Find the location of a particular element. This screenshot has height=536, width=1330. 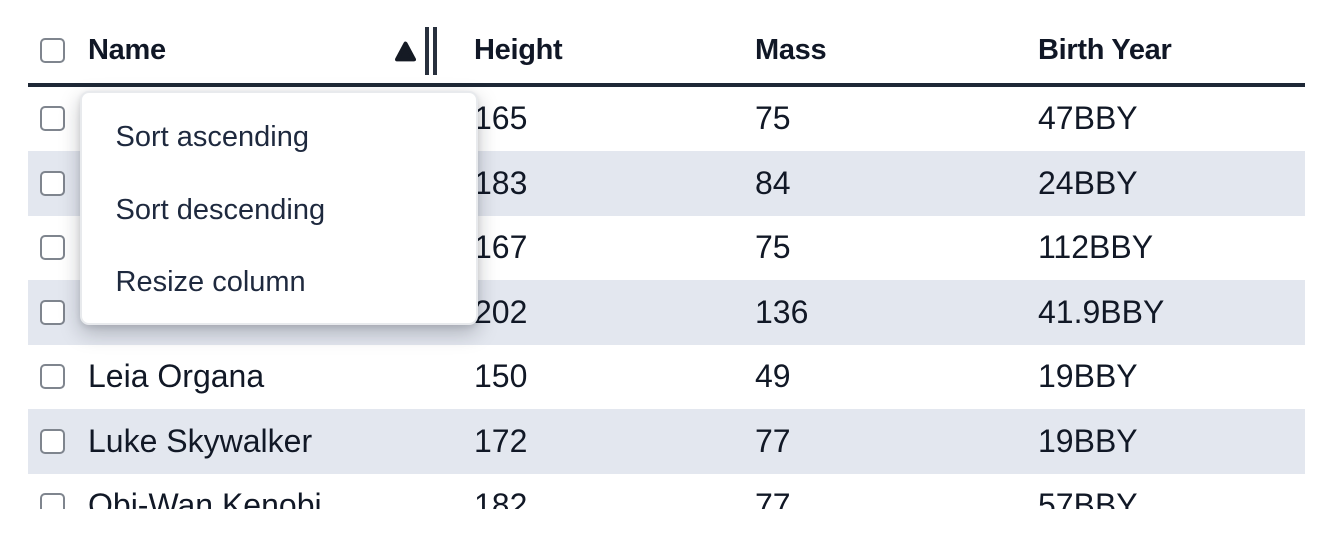

cell-height: 167 is located at coordinates (501, 247).